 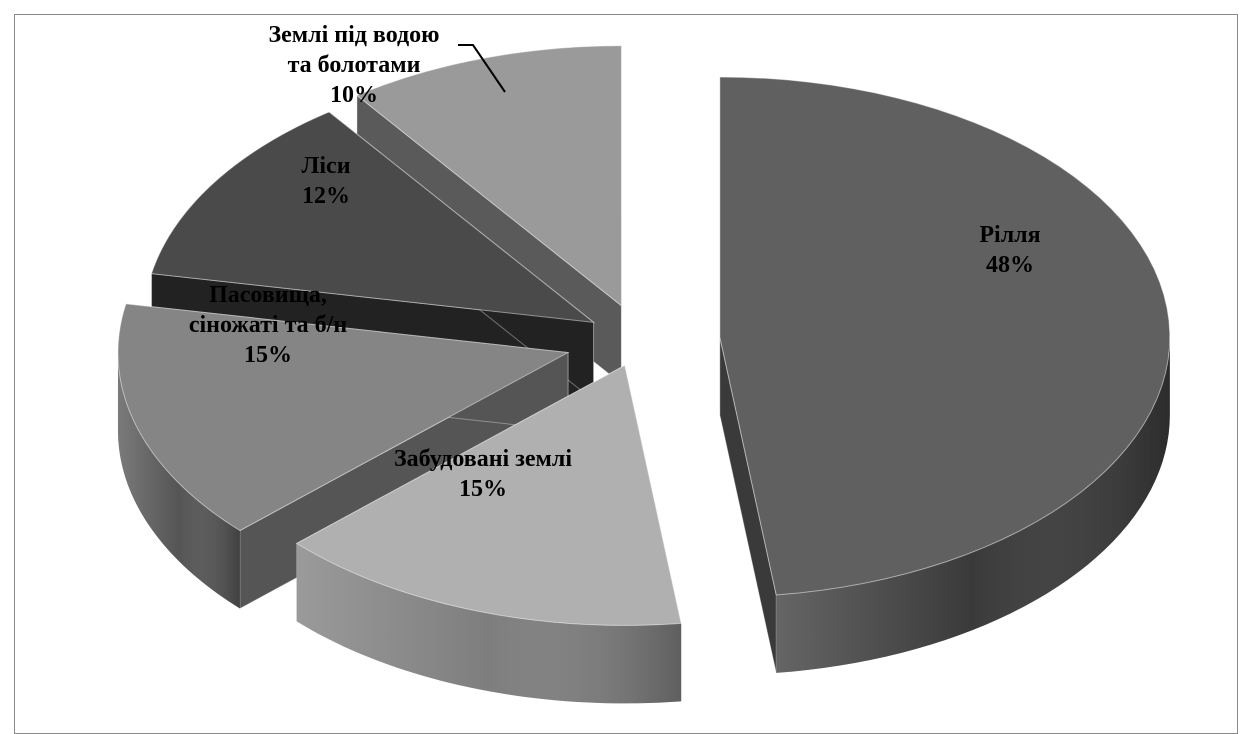 I want to click on data-label-line: 48%, so click(x=1010, y=265).